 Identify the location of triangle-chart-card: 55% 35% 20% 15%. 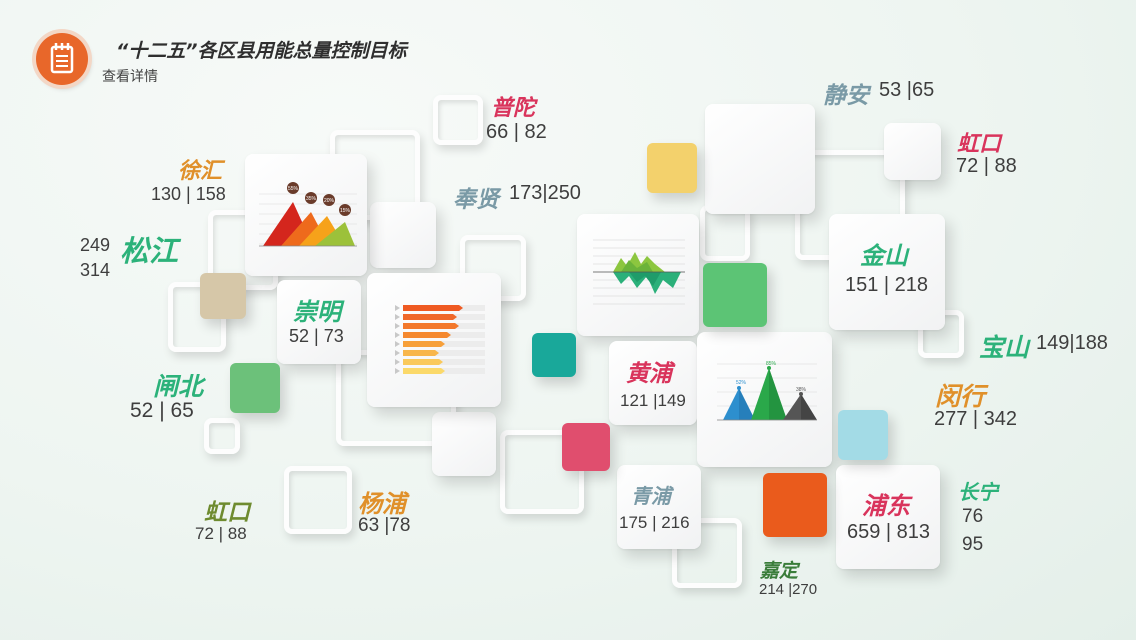
(306, 215).